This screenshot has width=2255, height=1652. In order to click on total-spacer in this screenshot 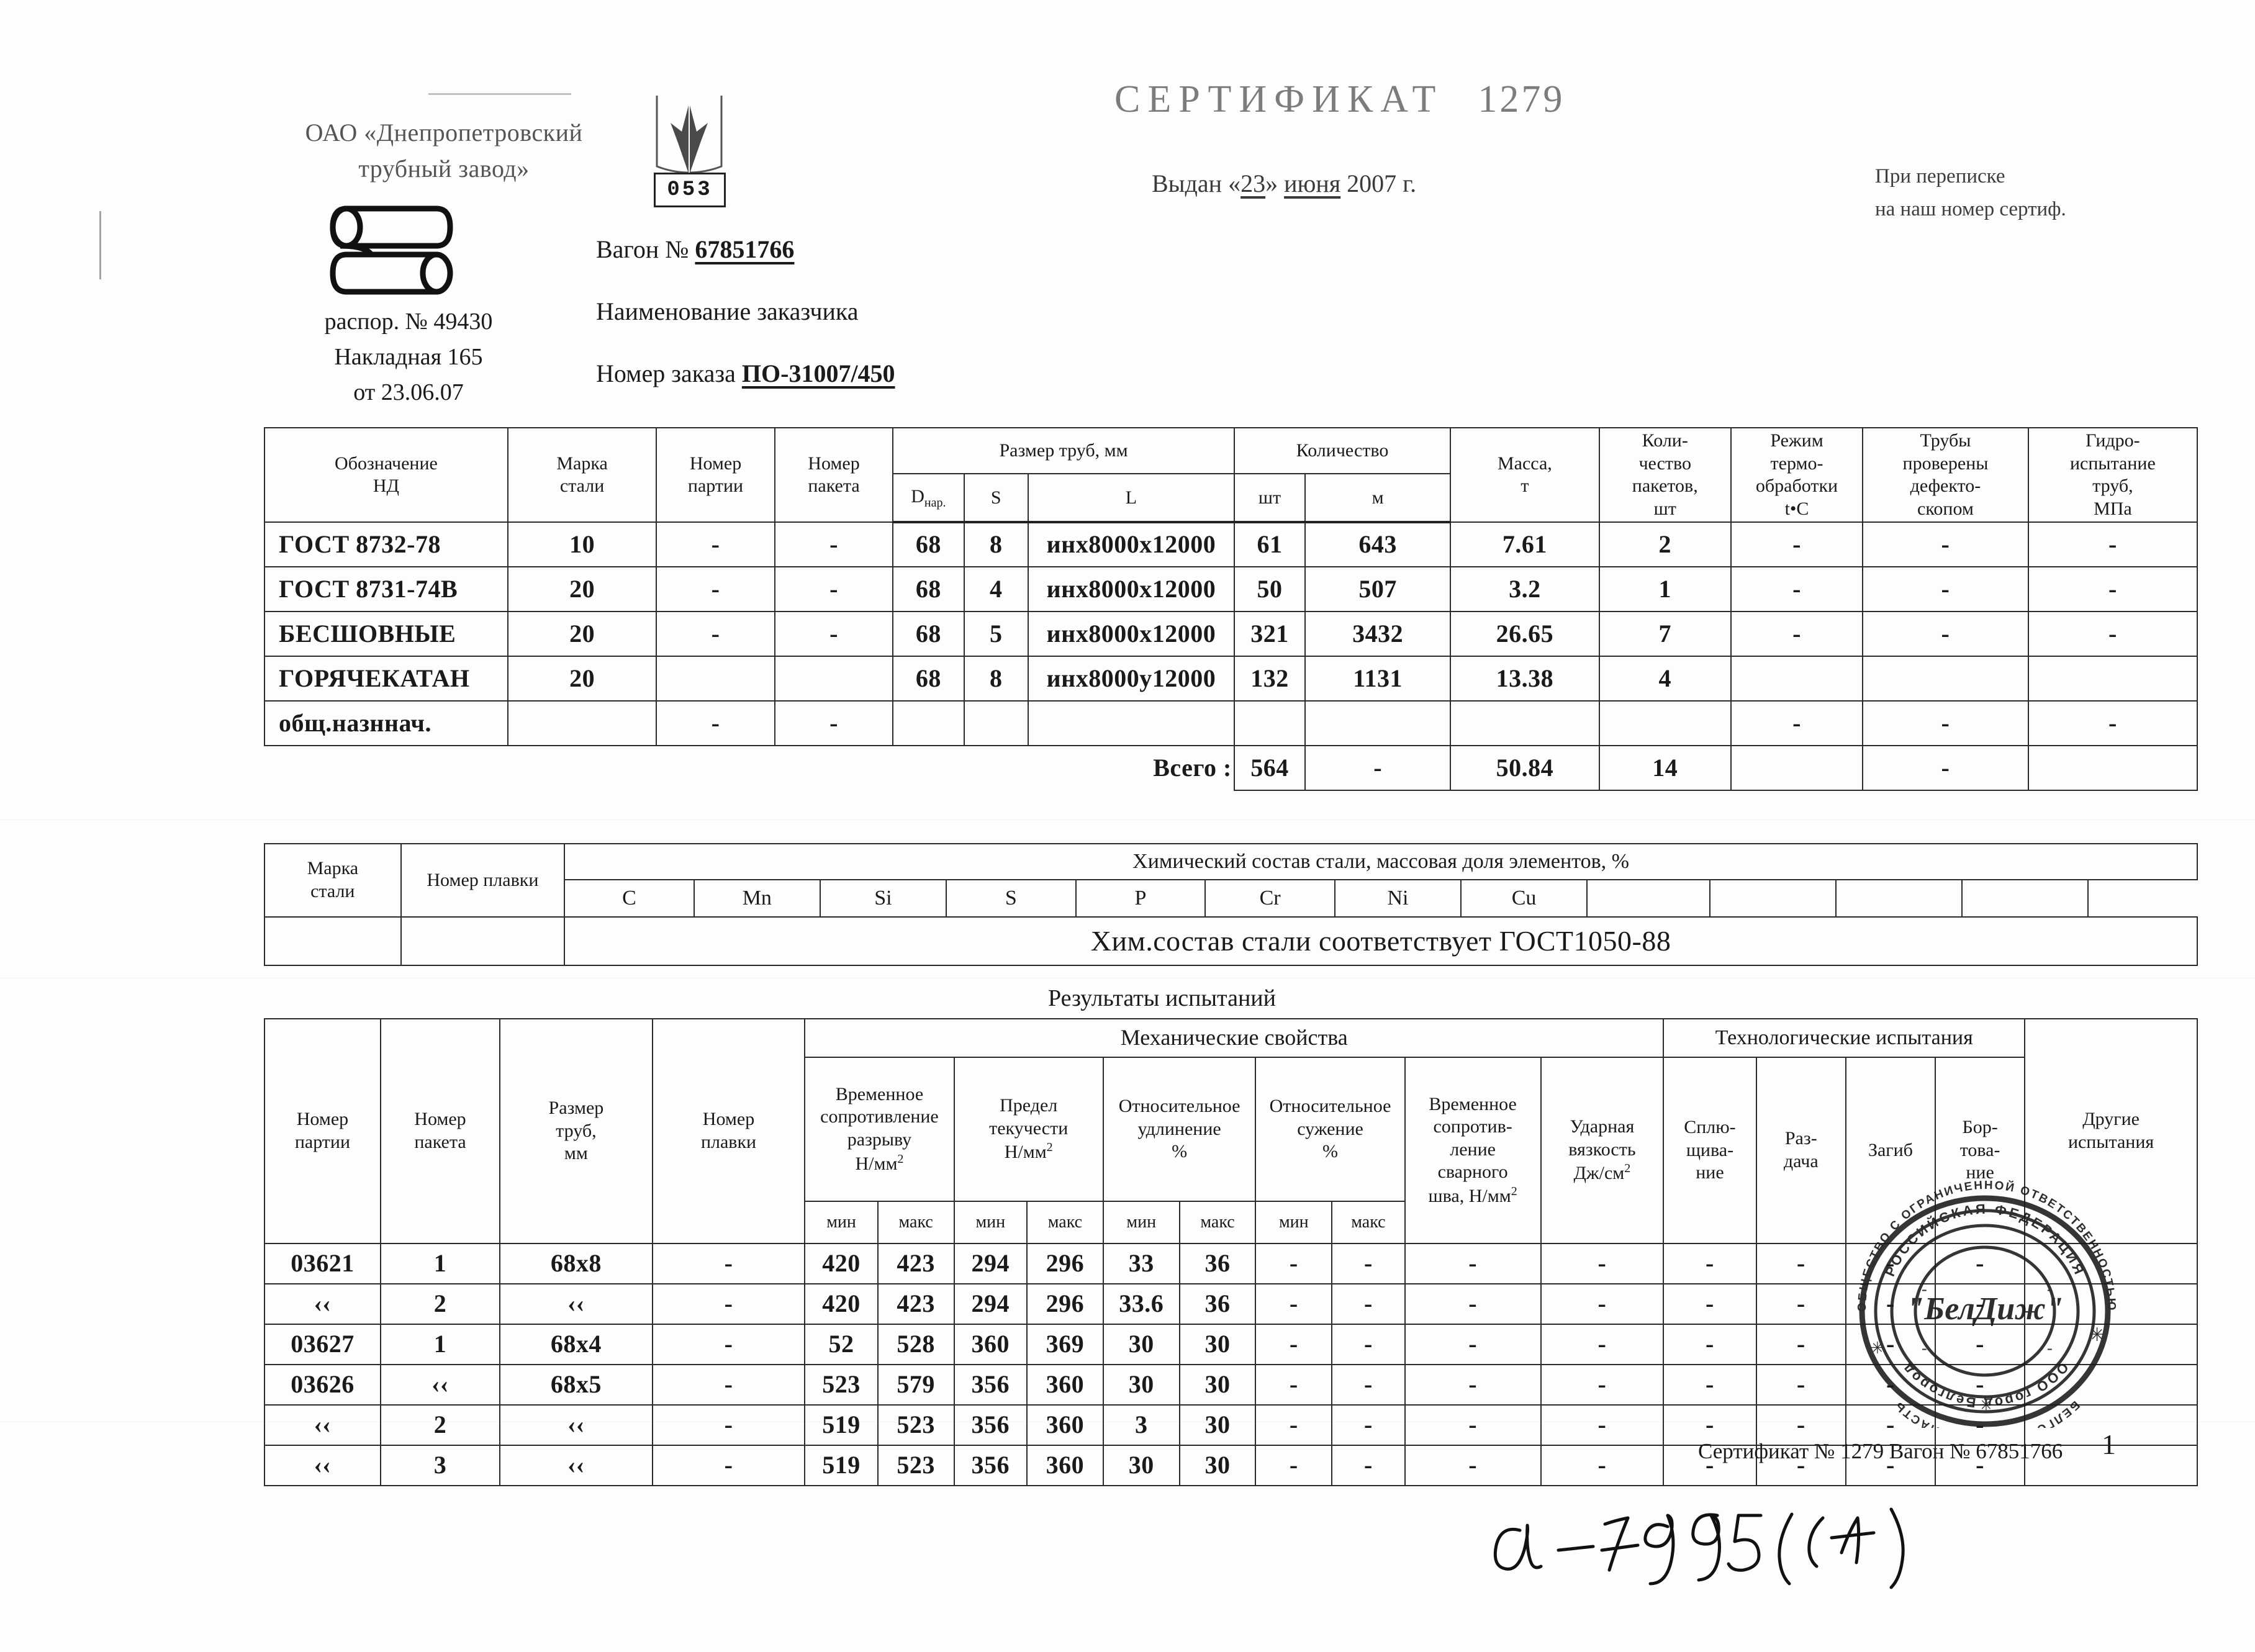, I will do `click(646, 768)`.